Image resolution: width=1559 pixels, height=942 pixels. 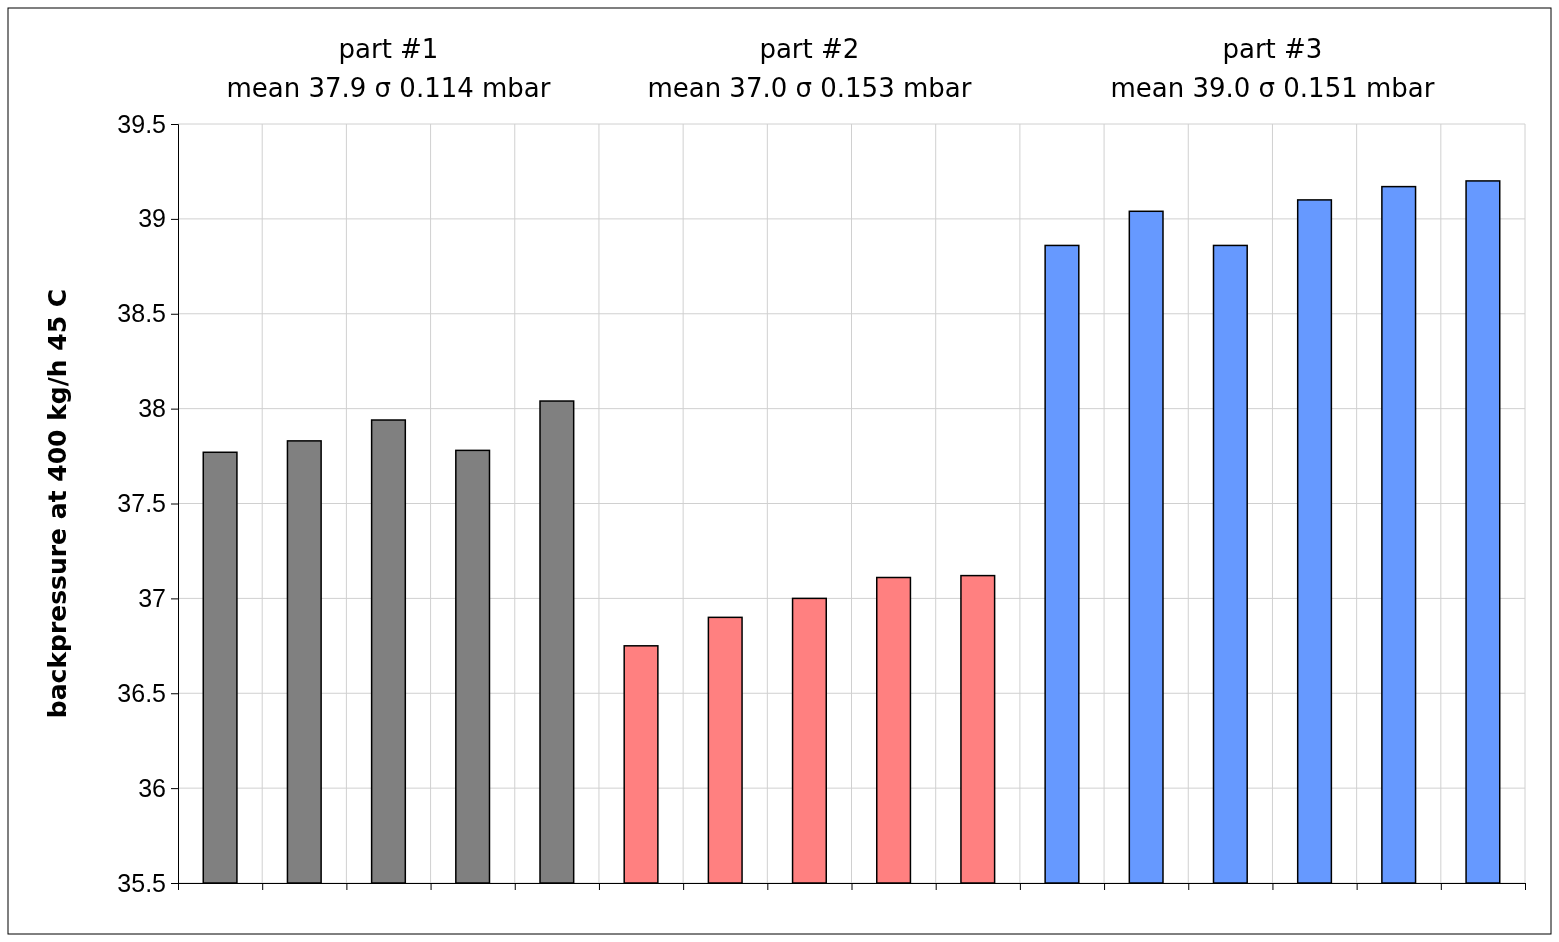 What do you see at coordinates (141, 692) in the screenshot?
I see `y-tick-label: 36.5` at bounding box center [141, 692].